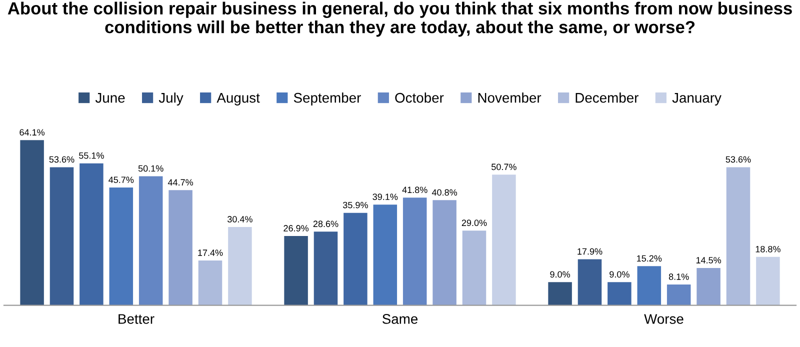 Image resolution: width=800 pixels, height=347 pixels. Describe the element at coordinates (419, 97) in the screenshot. I see `legend-label: October` at that location.